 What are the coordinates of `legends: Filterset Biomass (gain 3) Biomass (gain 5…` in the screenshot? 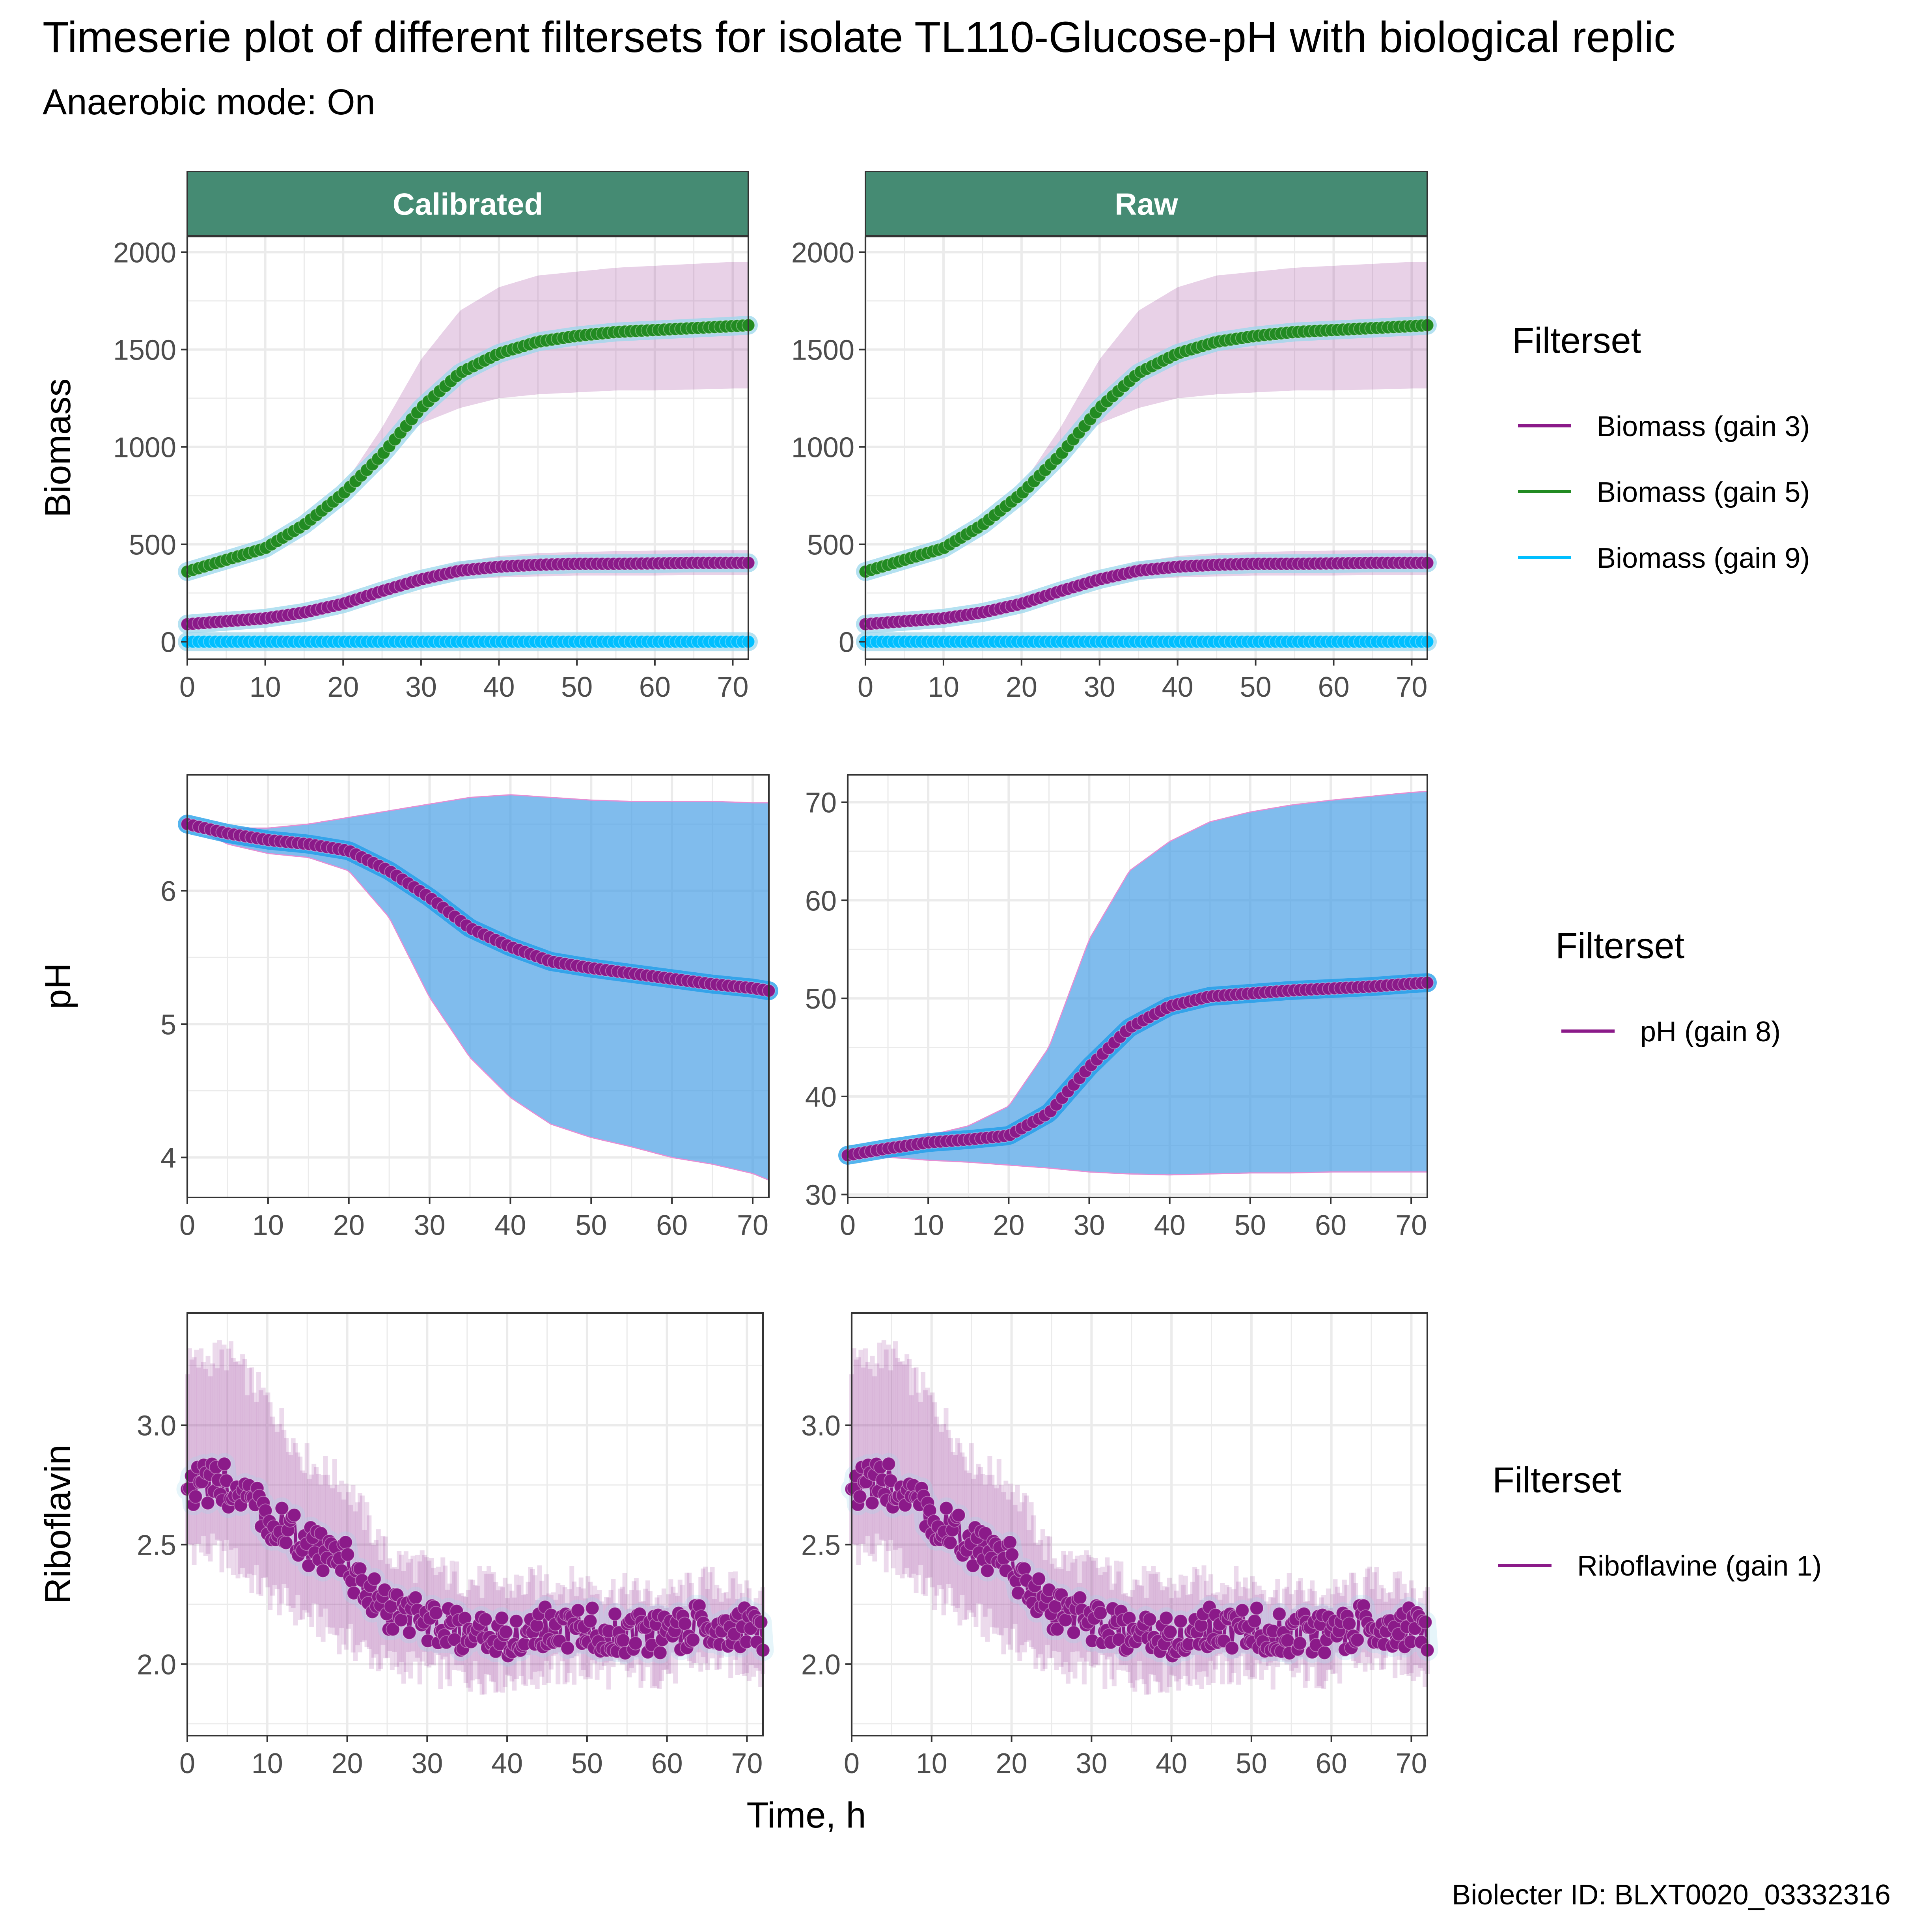 It's located at (1657, 951).